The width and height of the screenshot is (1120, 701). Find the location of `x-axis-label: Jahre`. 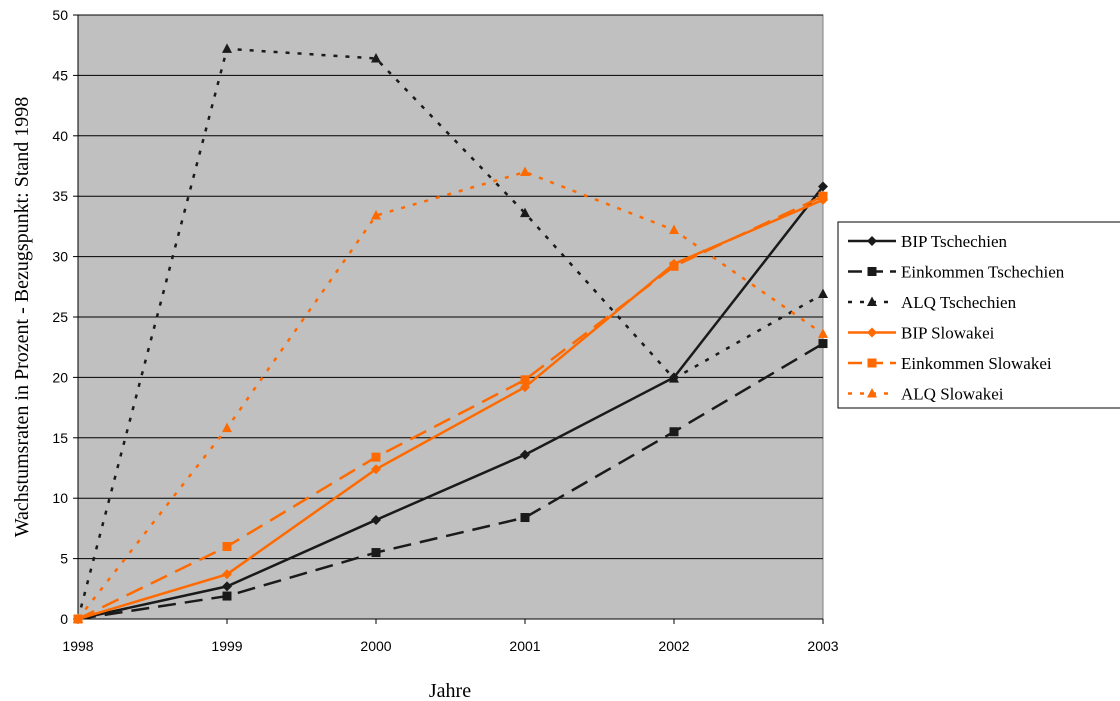

x-axis-label: Jahre is located at coordinates (450, 690).